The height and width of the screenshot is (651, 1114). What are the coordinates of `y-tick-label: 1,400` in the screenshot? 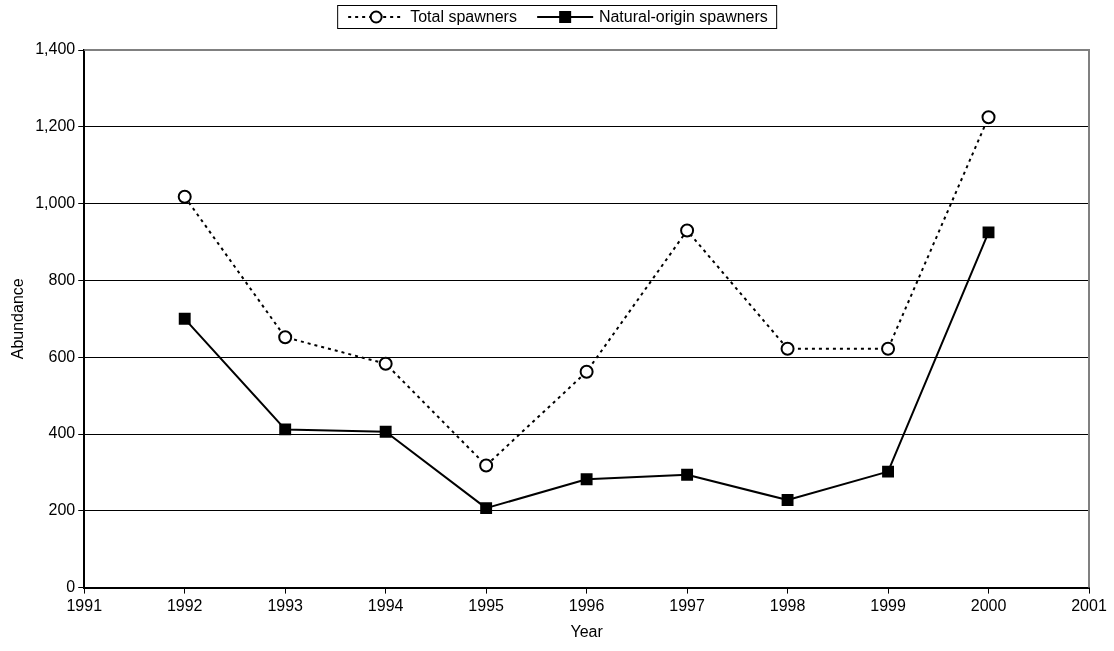 It's located at (55, 49).